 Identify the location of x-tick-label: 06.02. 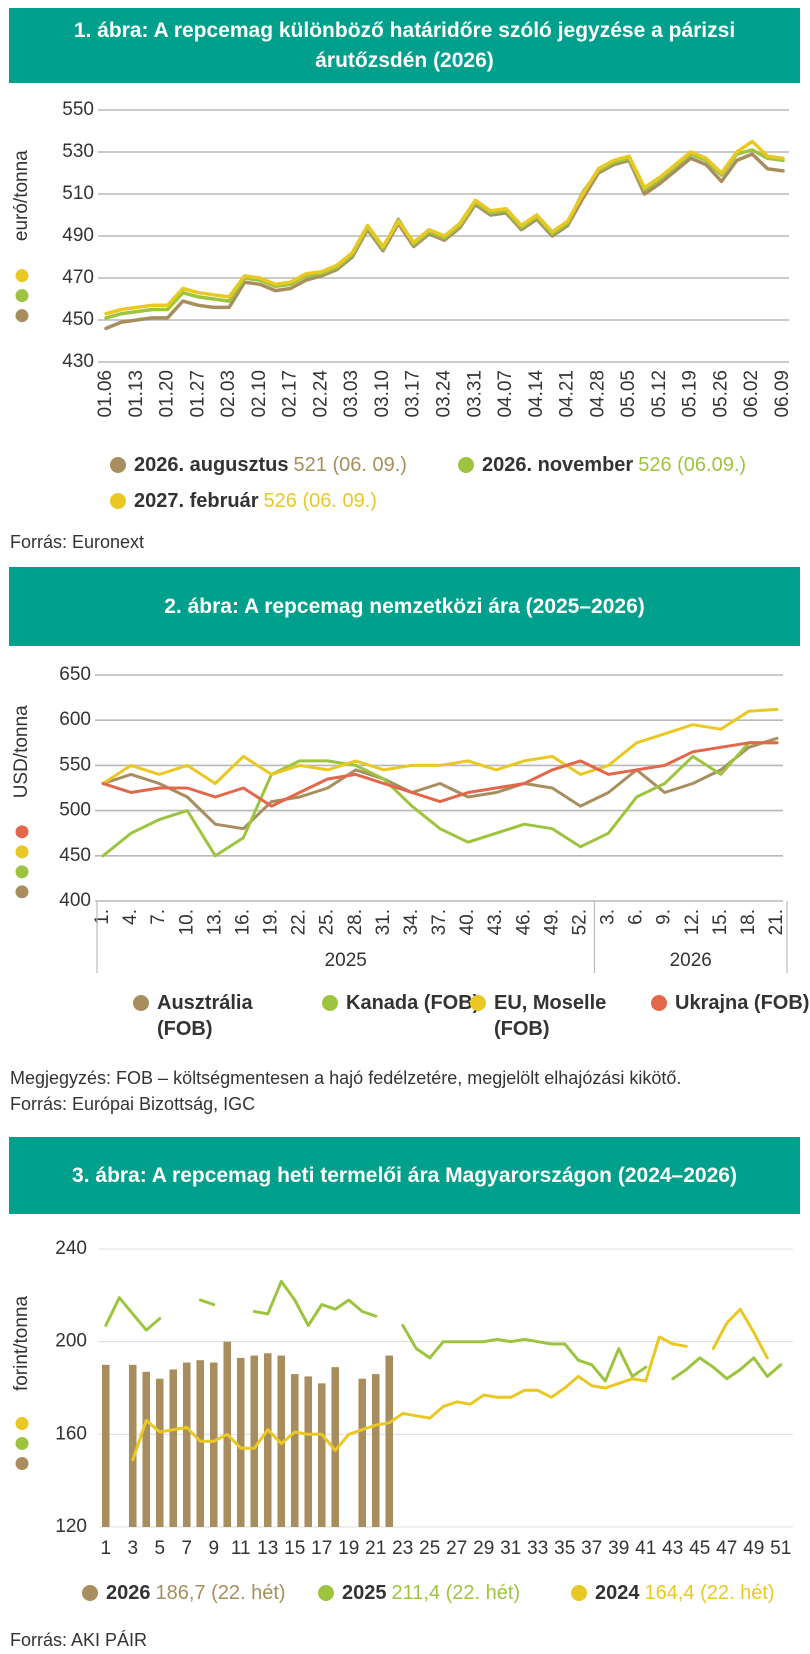
(751, 394).